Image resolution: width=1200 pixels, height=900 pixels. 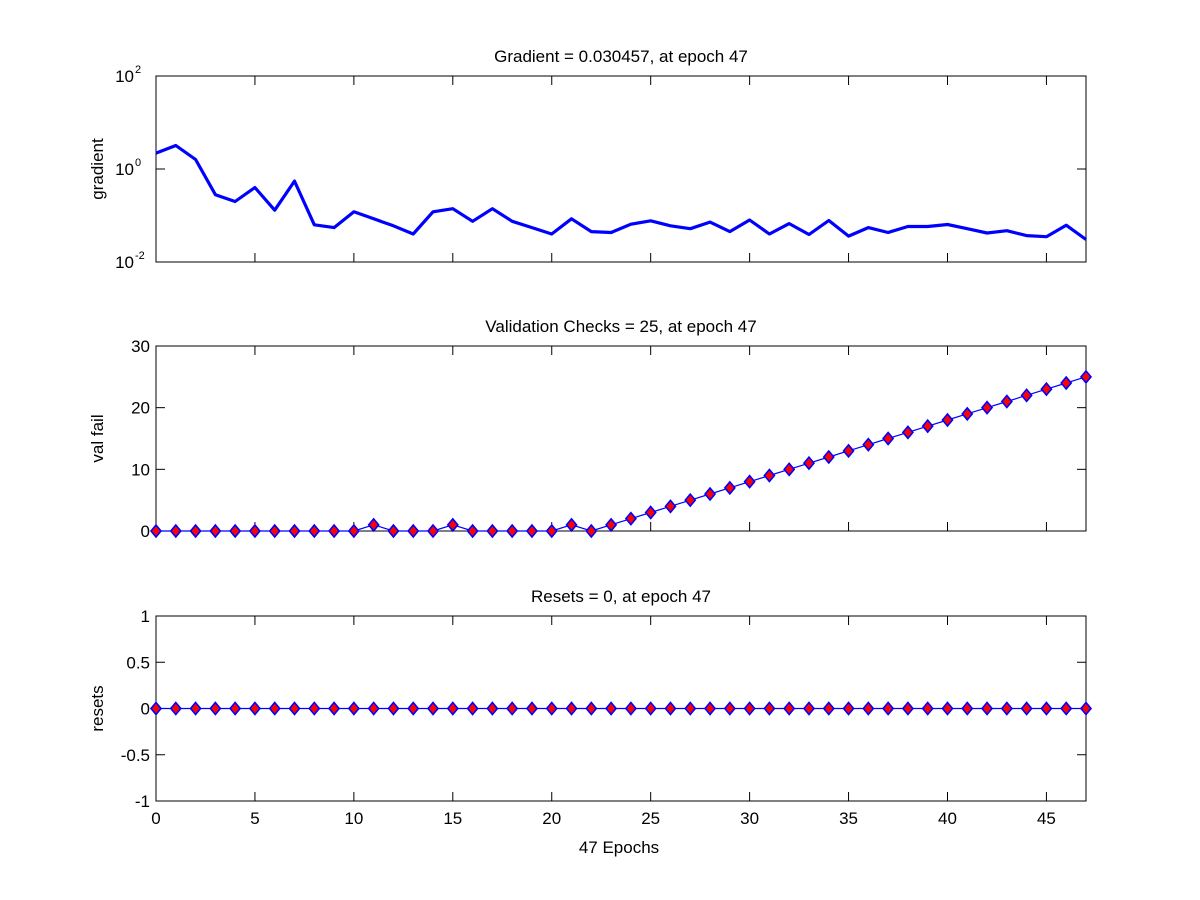 I want to click on y-tick-label: 1, so click(x=145, y=616).